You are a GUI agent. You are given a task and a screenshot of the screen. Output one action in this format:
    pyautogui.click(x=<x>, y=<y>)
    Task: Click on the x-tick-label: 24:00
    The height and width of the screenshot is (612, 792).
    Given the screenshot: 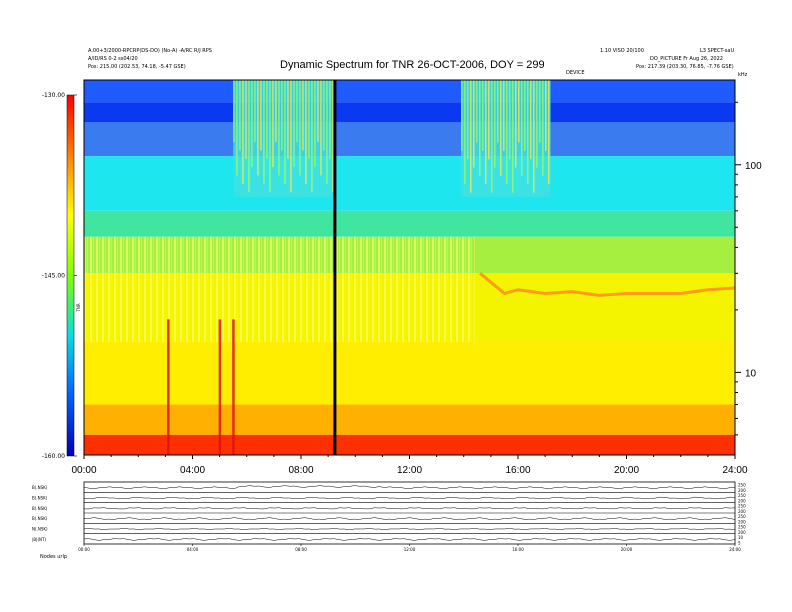 What is the action you would take?
    pyautogui.click(x=734, y=470)
    